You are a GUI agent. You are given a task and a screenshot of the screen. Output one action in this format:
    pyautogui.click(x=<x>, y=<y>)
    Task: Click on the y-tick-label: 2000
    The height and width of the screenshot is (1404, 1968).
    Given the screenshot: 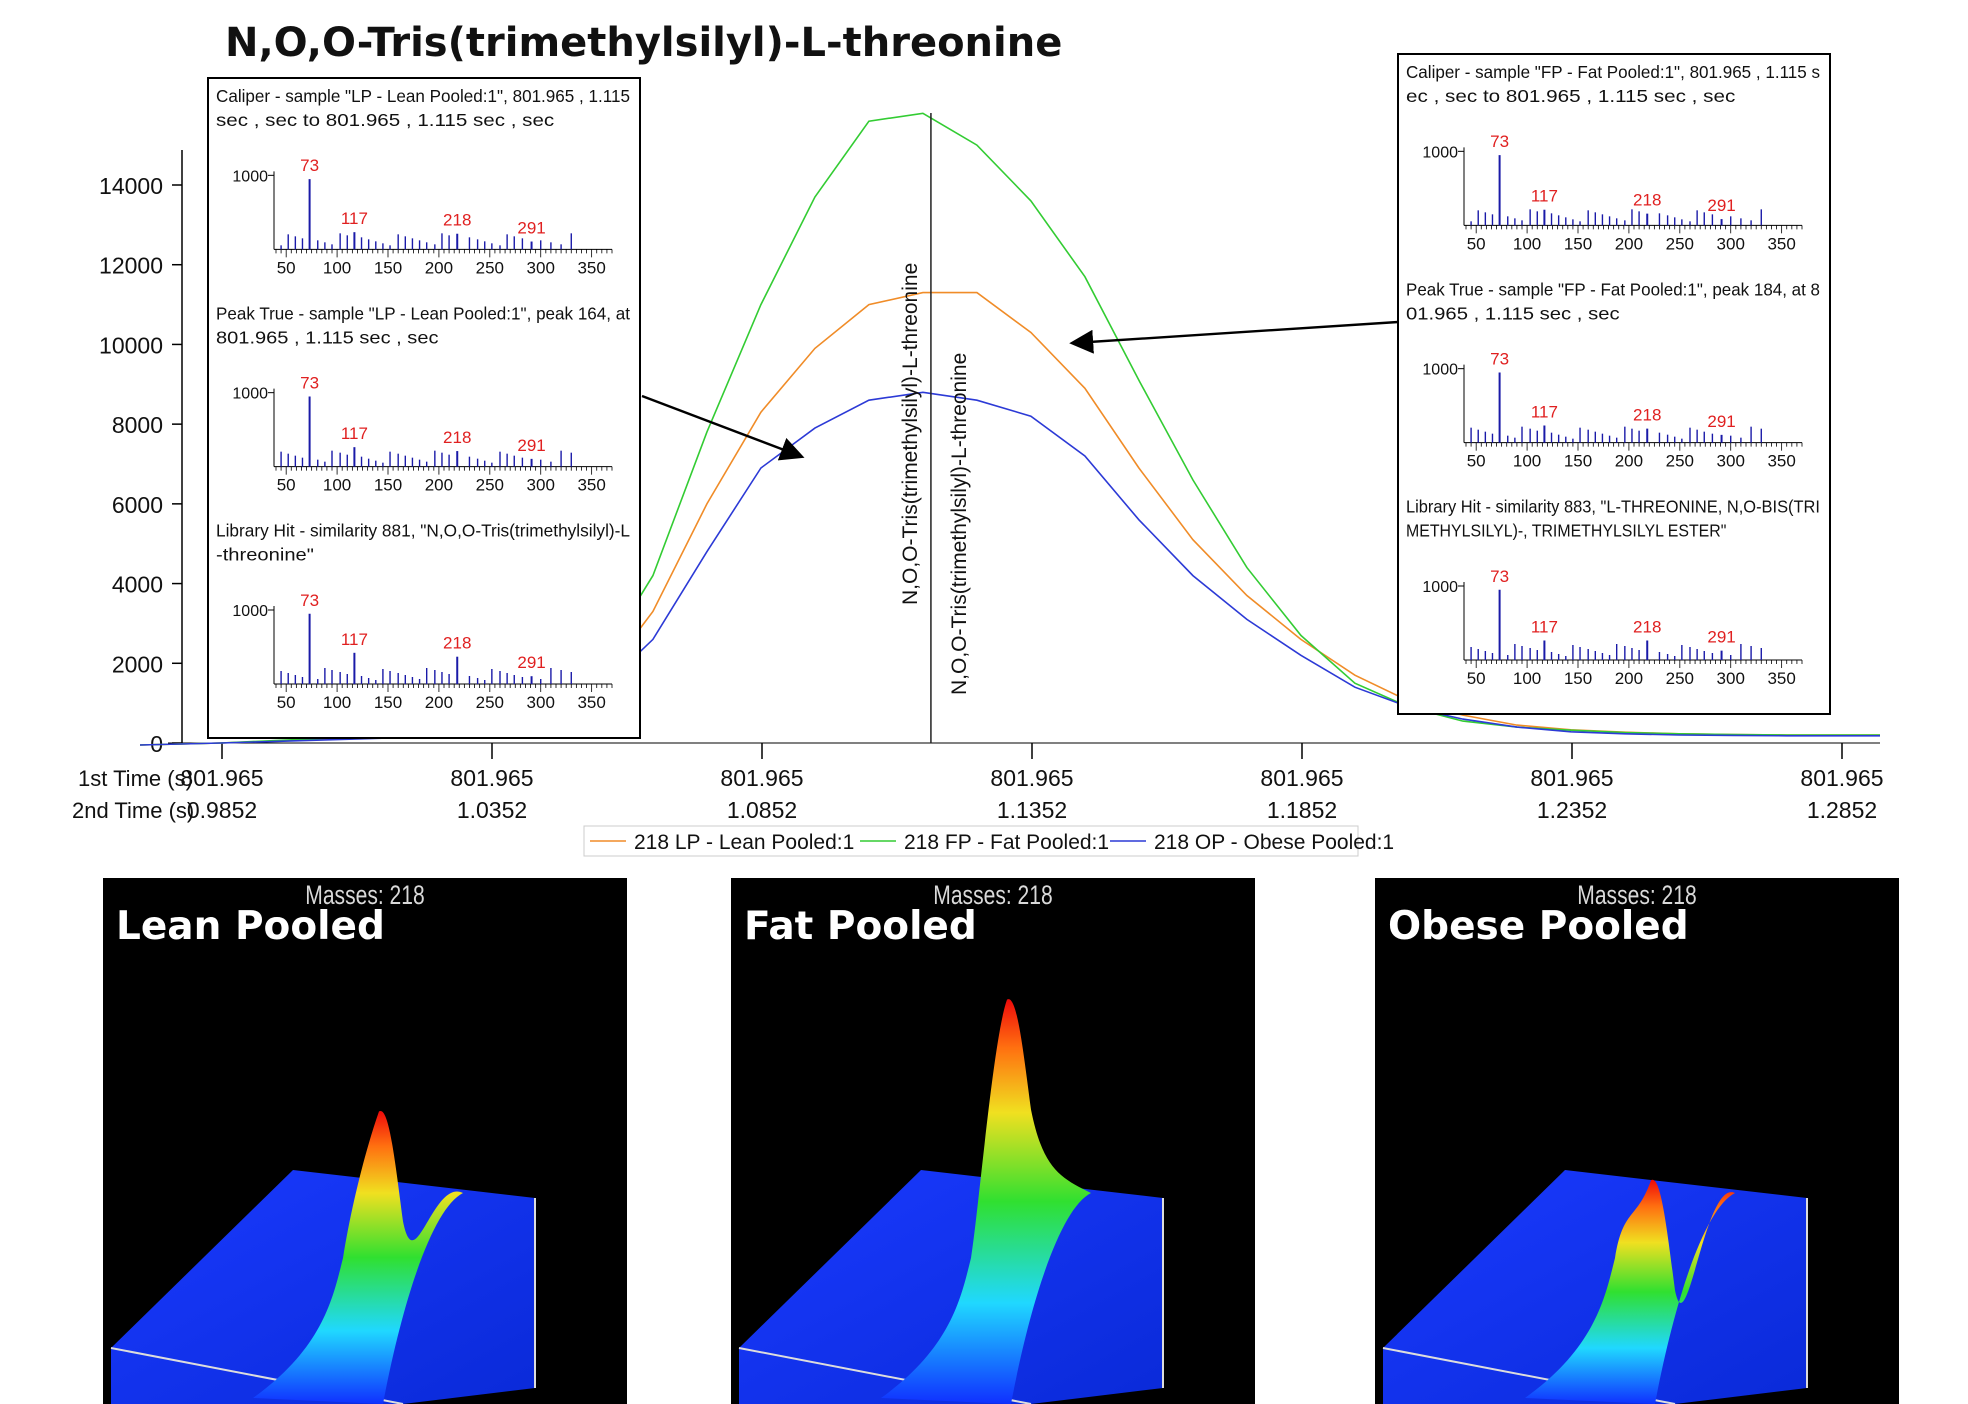 What is the action you would take?
    pyautogui.click(x=137, y=664)
    